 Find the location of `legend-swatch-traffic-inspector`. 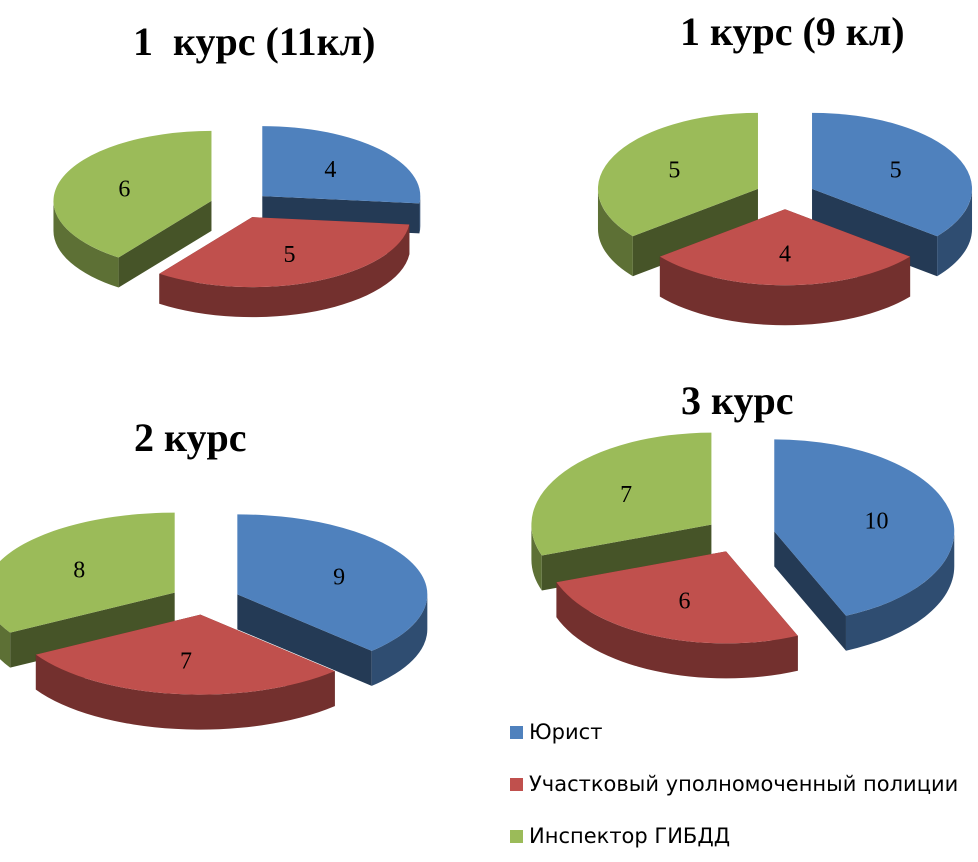

legend-swatch-traffic-inspector is located at coordinates (516, 836).